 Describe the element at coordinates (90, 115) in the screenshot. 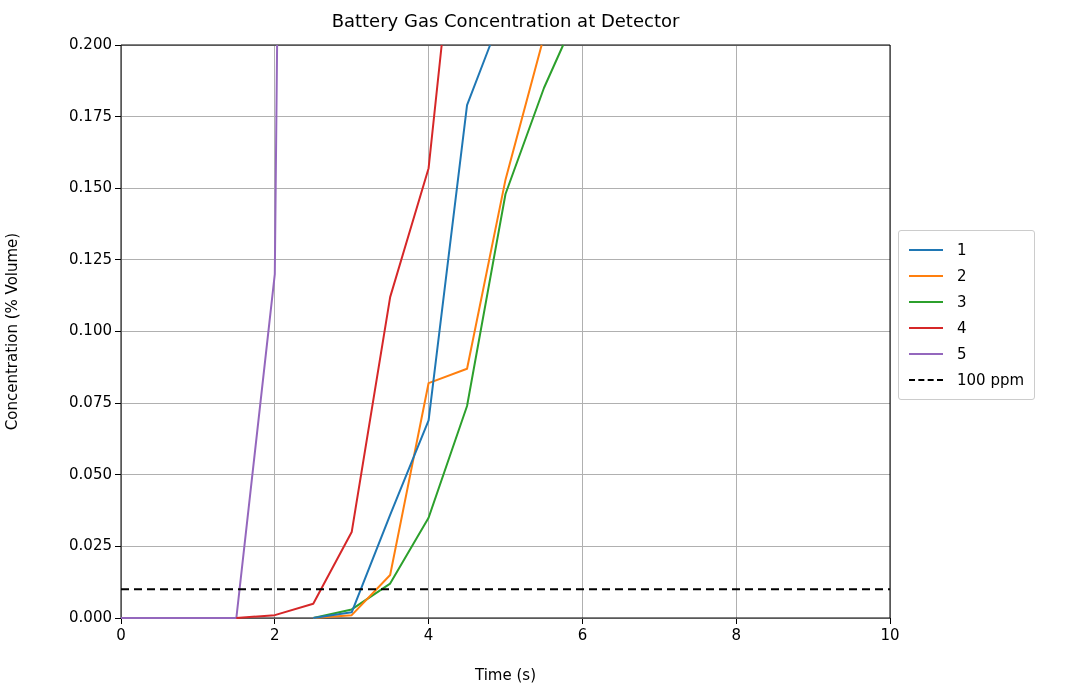

I see `y-tick-label: 0.175` at that location.